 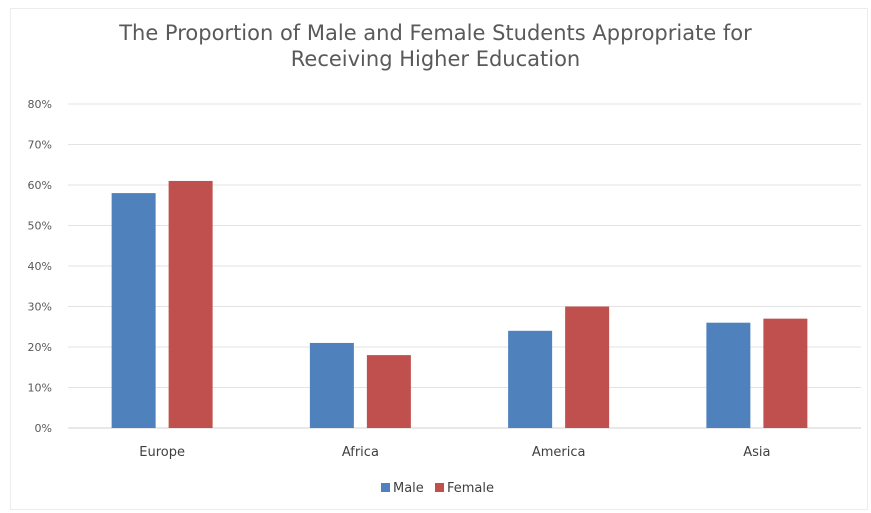 What do you see at coordinates (530, 379) in the screenshot?
I see `bar-male-america` at bounding box center [530, 379].